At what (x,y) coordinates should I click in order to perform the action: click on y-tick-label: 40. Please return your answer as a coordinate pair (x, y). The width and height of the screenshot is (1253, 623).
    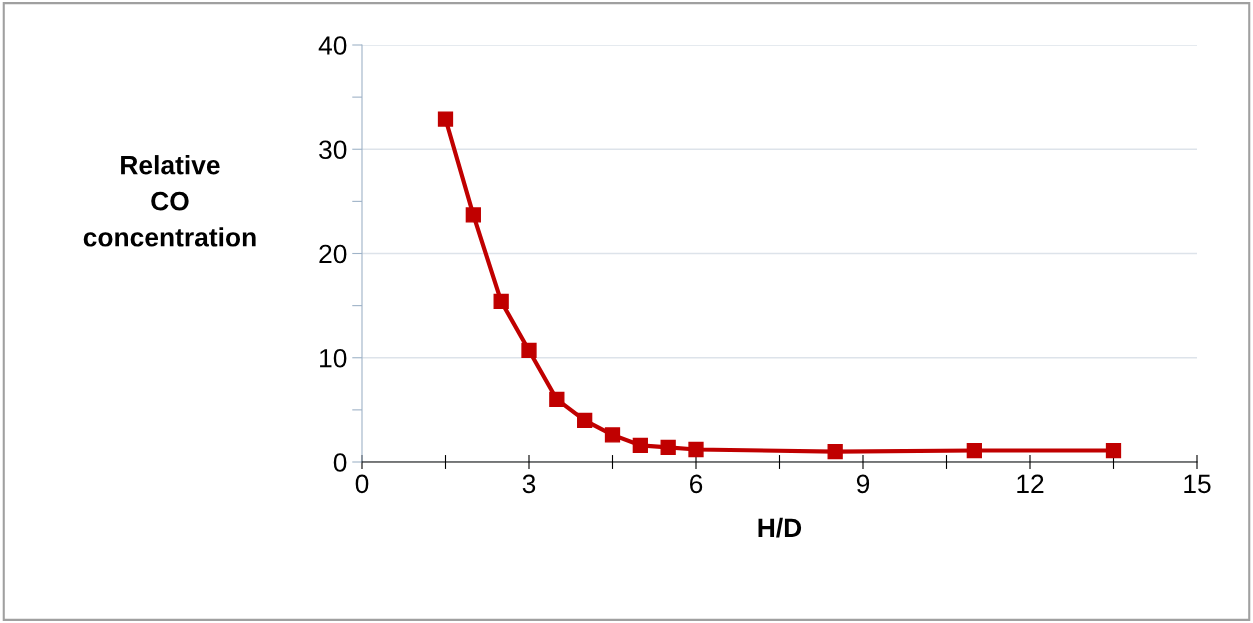
    Looking at the image, I should click on (332, 45).